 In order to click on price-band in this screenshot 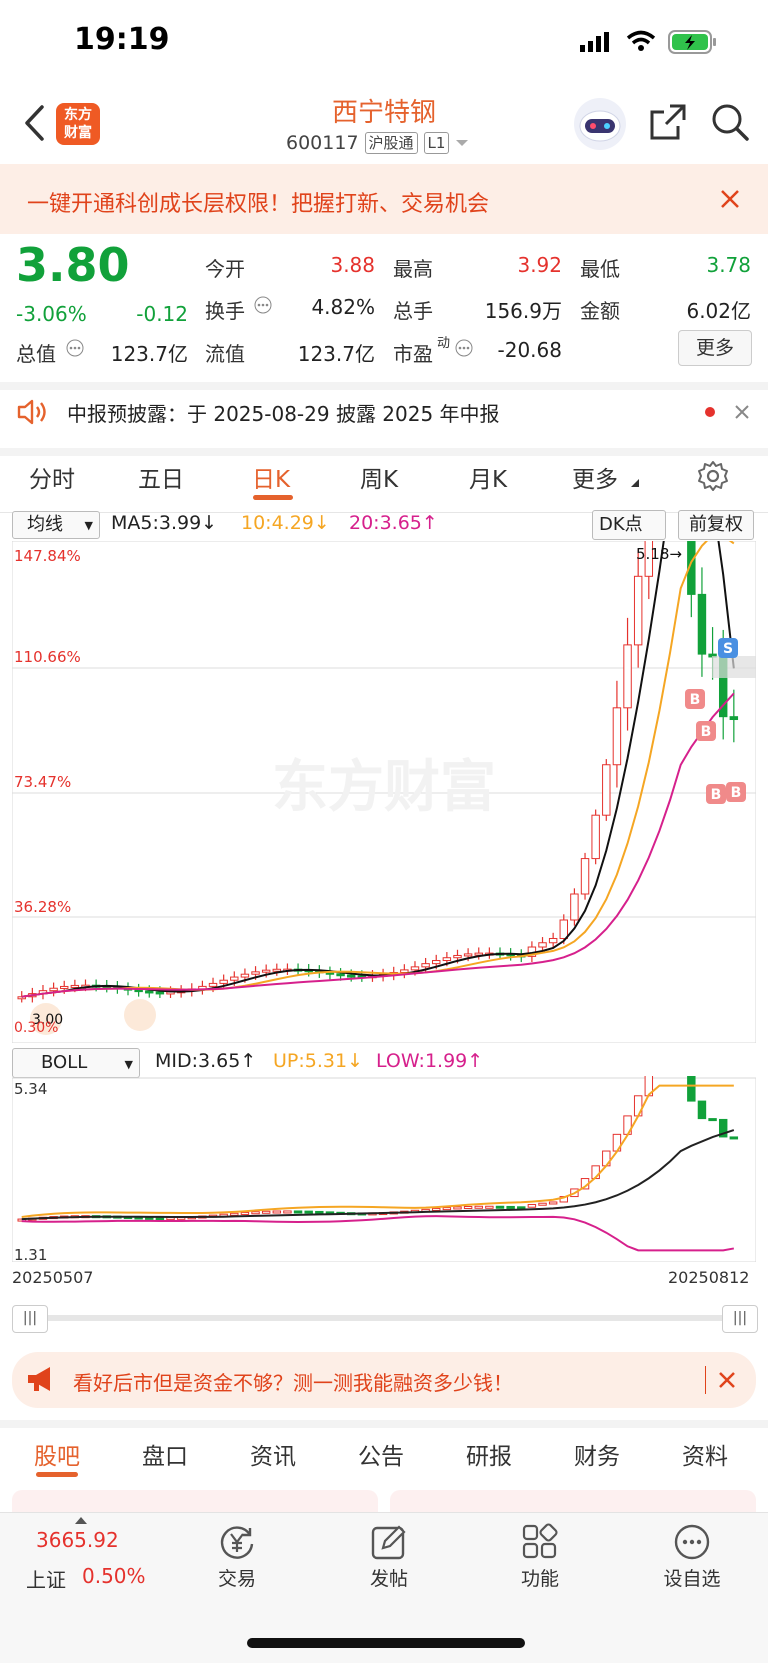, I will do `click(734, 667)`.